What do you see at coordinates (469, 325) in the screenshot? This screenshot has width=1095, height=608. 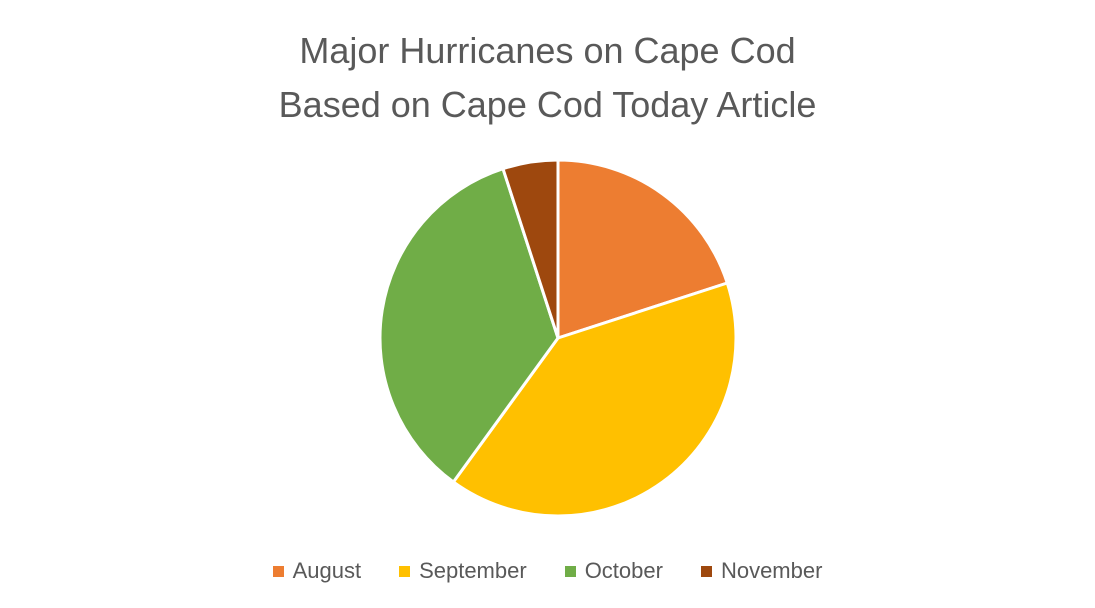 I see `pie-slice-october` at bounding box center [469, 325].